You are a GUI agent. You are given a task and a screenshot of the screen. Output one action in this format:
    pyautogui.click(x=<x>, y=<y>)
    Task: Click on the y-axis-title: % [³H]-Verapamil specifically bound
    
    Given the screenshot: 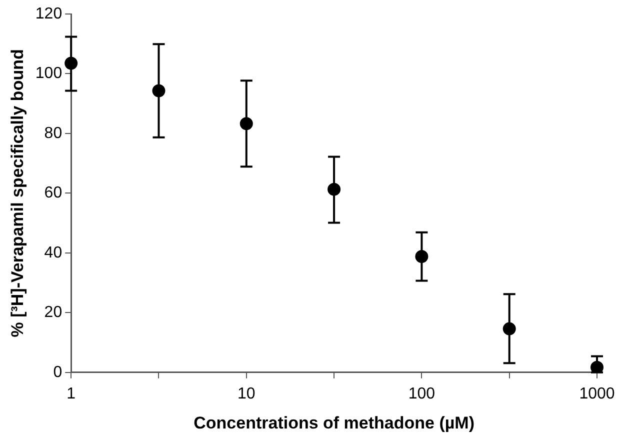 What is the action you would take?
    pyautogui.click(x=17, y=193)
    